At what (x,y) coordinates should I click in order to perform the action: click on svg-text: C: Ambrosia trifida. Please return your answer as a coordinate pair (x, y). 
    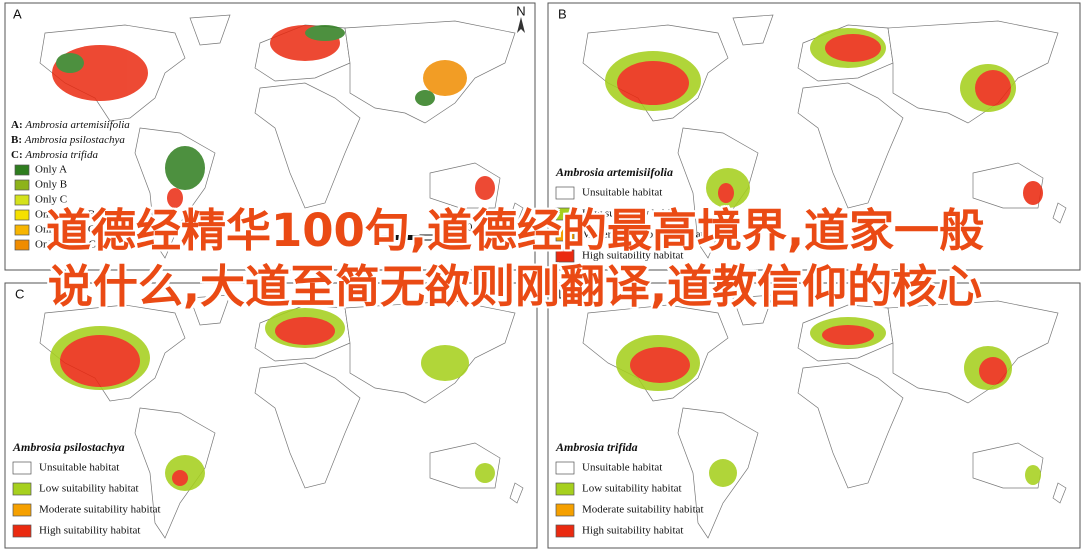
    Looking at the image, I should click on (54, 155).